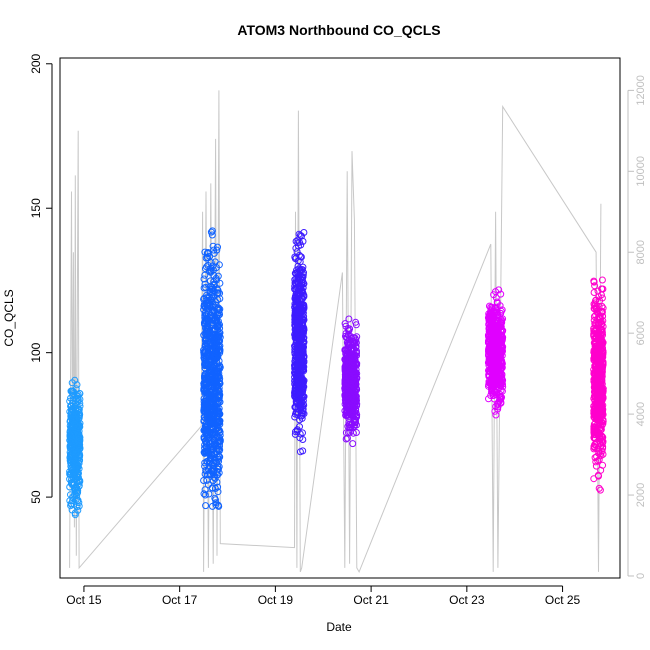 This screenshot has width=650, height=650. What do you see at coordinates (36, 63) in the screenshot?
I see `y-tick-label: 200` at bounding box center [36, 63].